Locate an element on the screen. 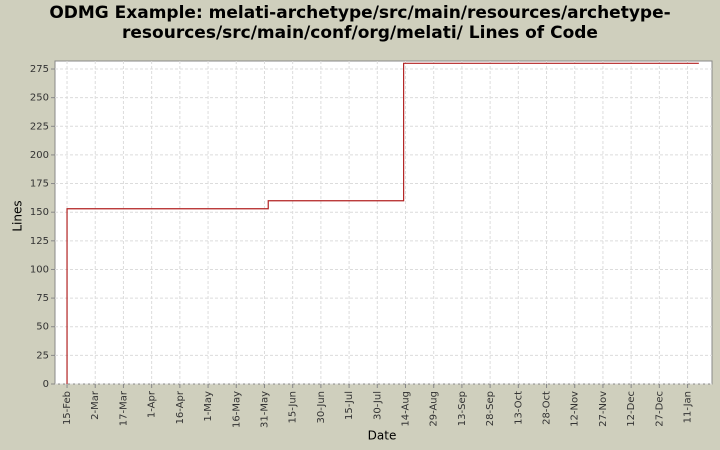 This screenshot has height=450, width=720. x-tick-label: 30-Jul is located at coordinates (377, 405).